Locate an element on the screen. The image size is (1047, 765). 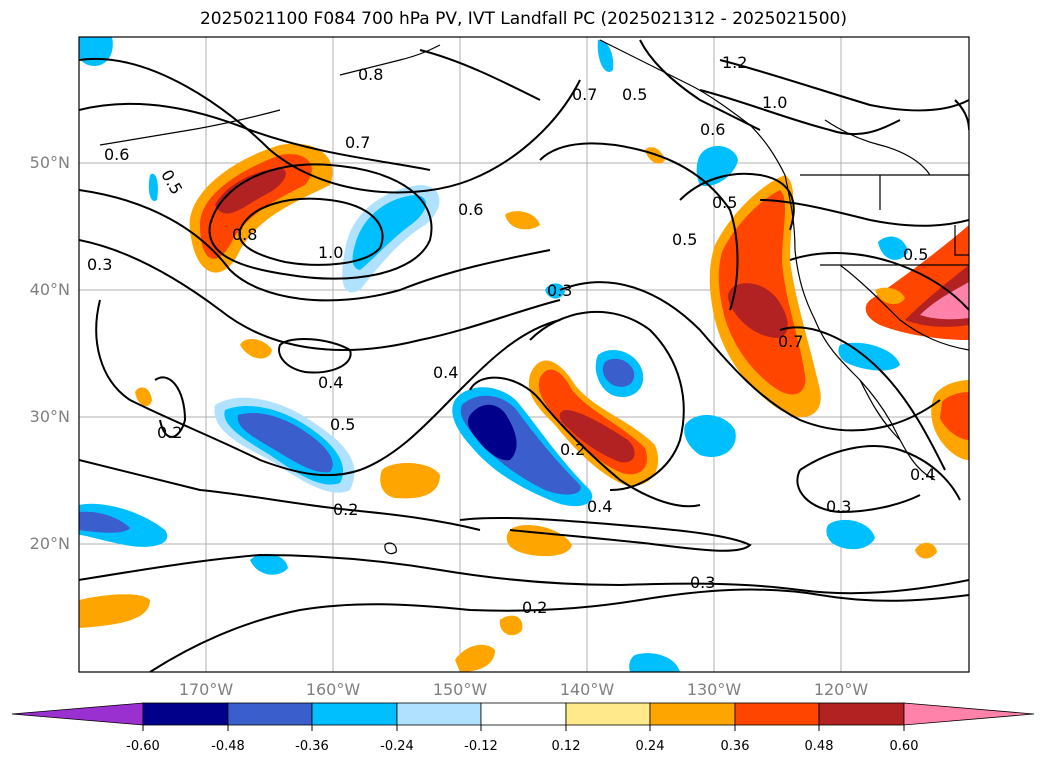
colorbar-tick-label: -0.60 is located at coordinates (143, 746).